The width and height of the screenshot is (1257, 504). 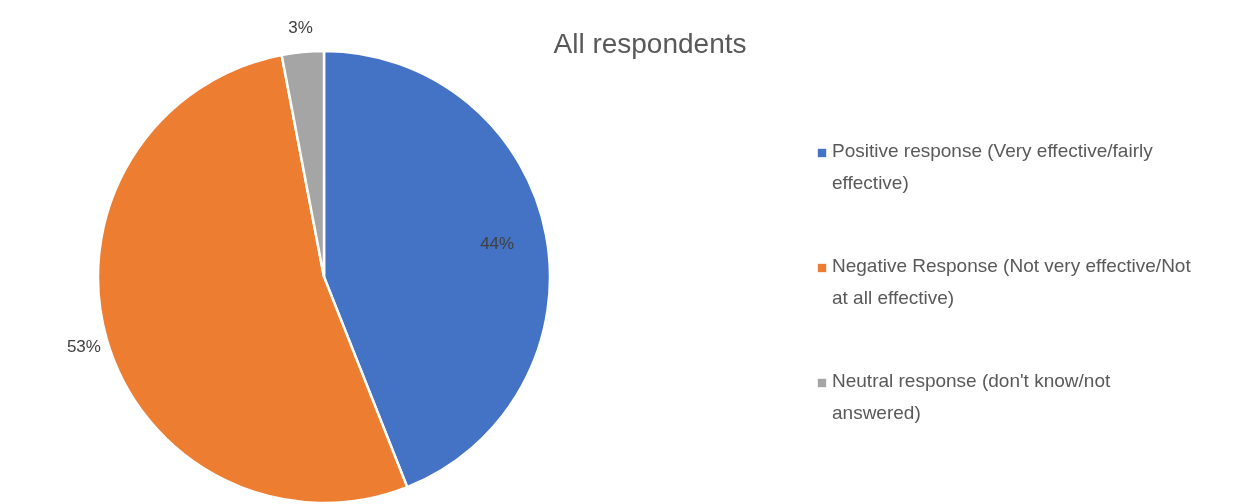 I want to click on legend-label: Negative Response (Not very effective/Not at all effective), so click(x=1012, y=281).